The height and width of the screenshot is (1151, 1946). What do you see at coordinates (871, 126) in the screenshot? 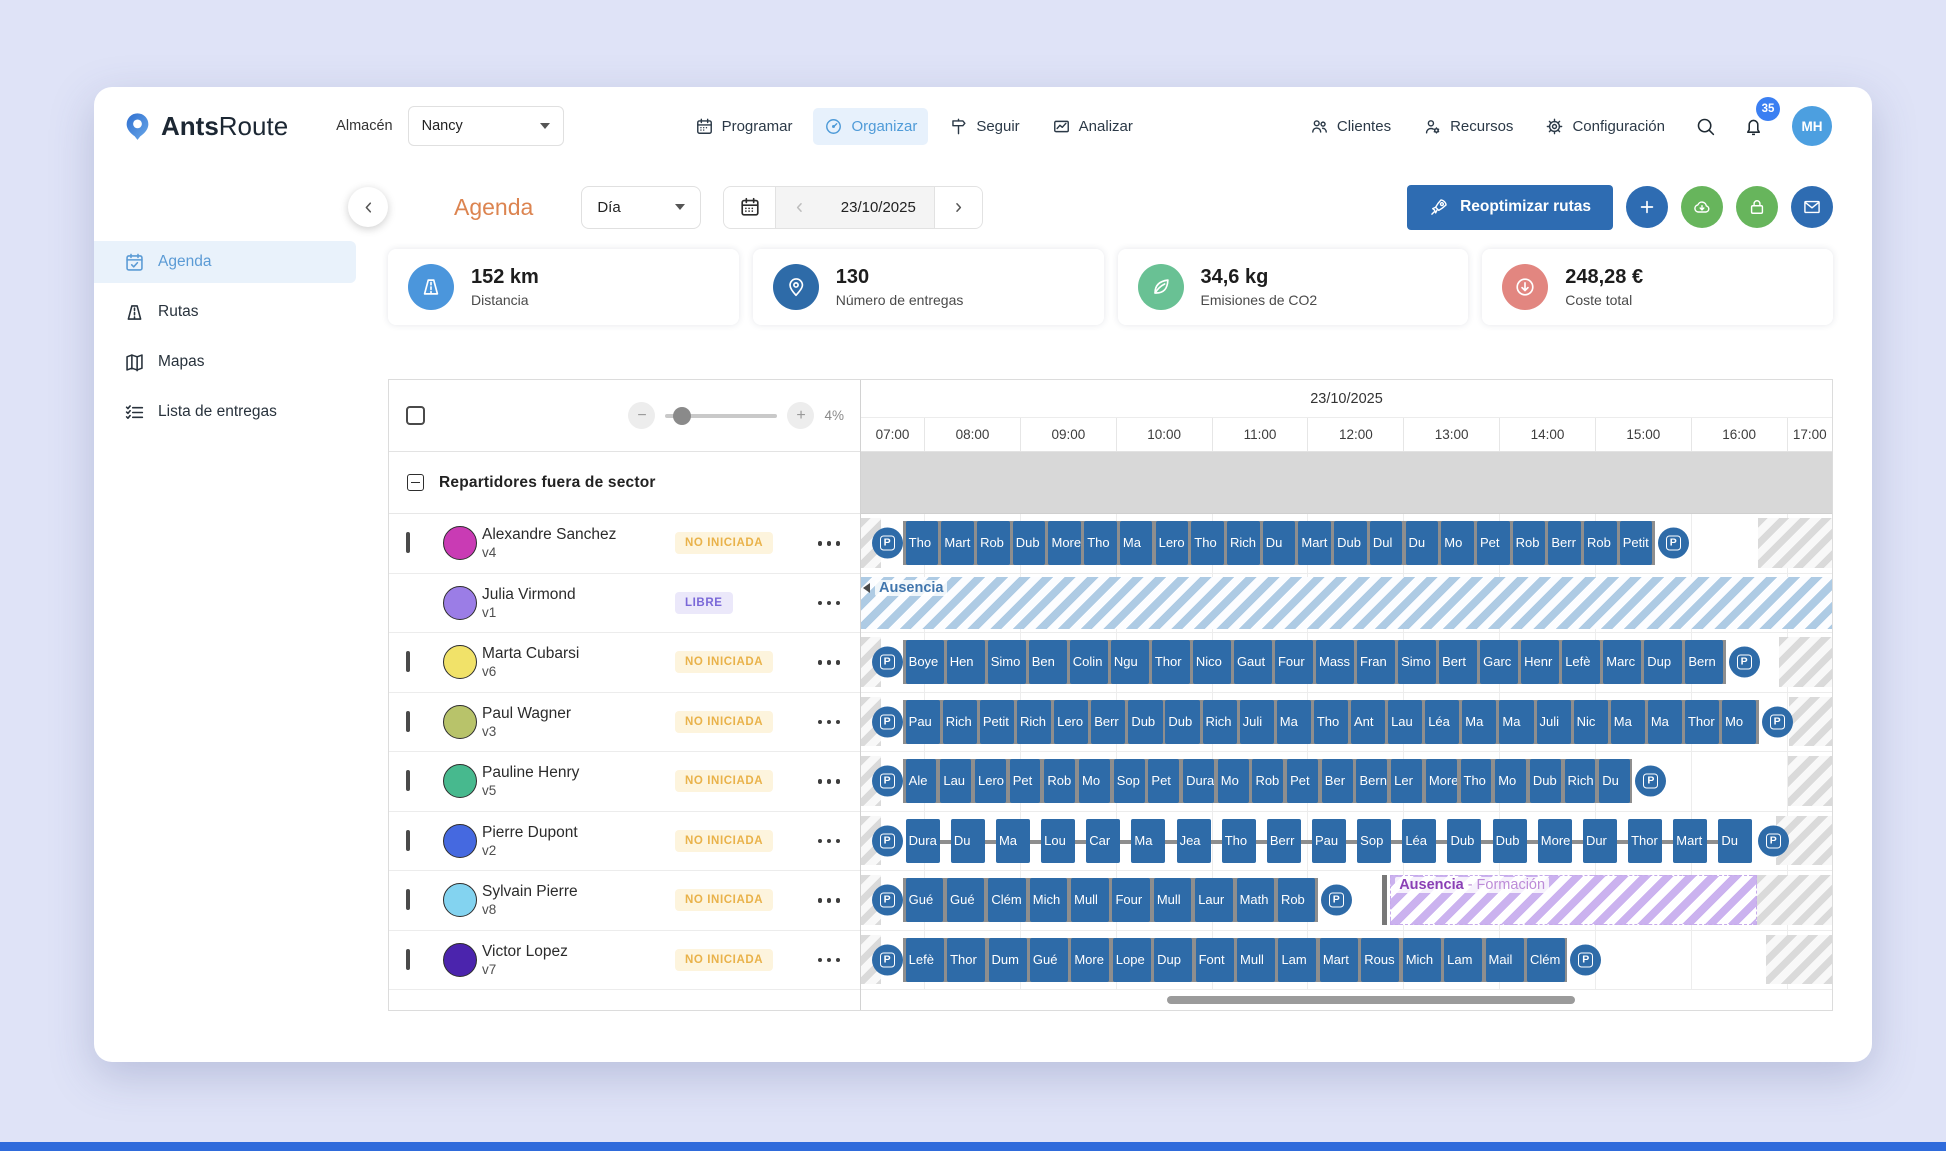
I see `menu-item-organizar: Organizar` at bounding box center [871, 126].